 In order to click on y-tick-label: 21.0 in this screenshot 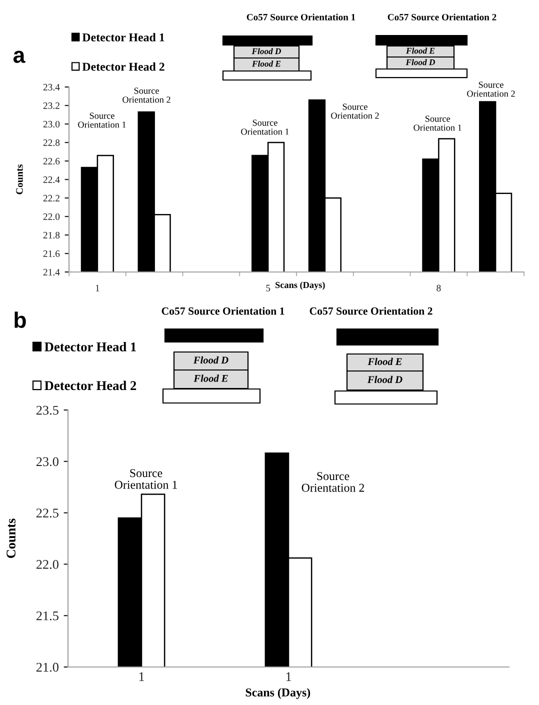, I will do `click(47, 667)`.